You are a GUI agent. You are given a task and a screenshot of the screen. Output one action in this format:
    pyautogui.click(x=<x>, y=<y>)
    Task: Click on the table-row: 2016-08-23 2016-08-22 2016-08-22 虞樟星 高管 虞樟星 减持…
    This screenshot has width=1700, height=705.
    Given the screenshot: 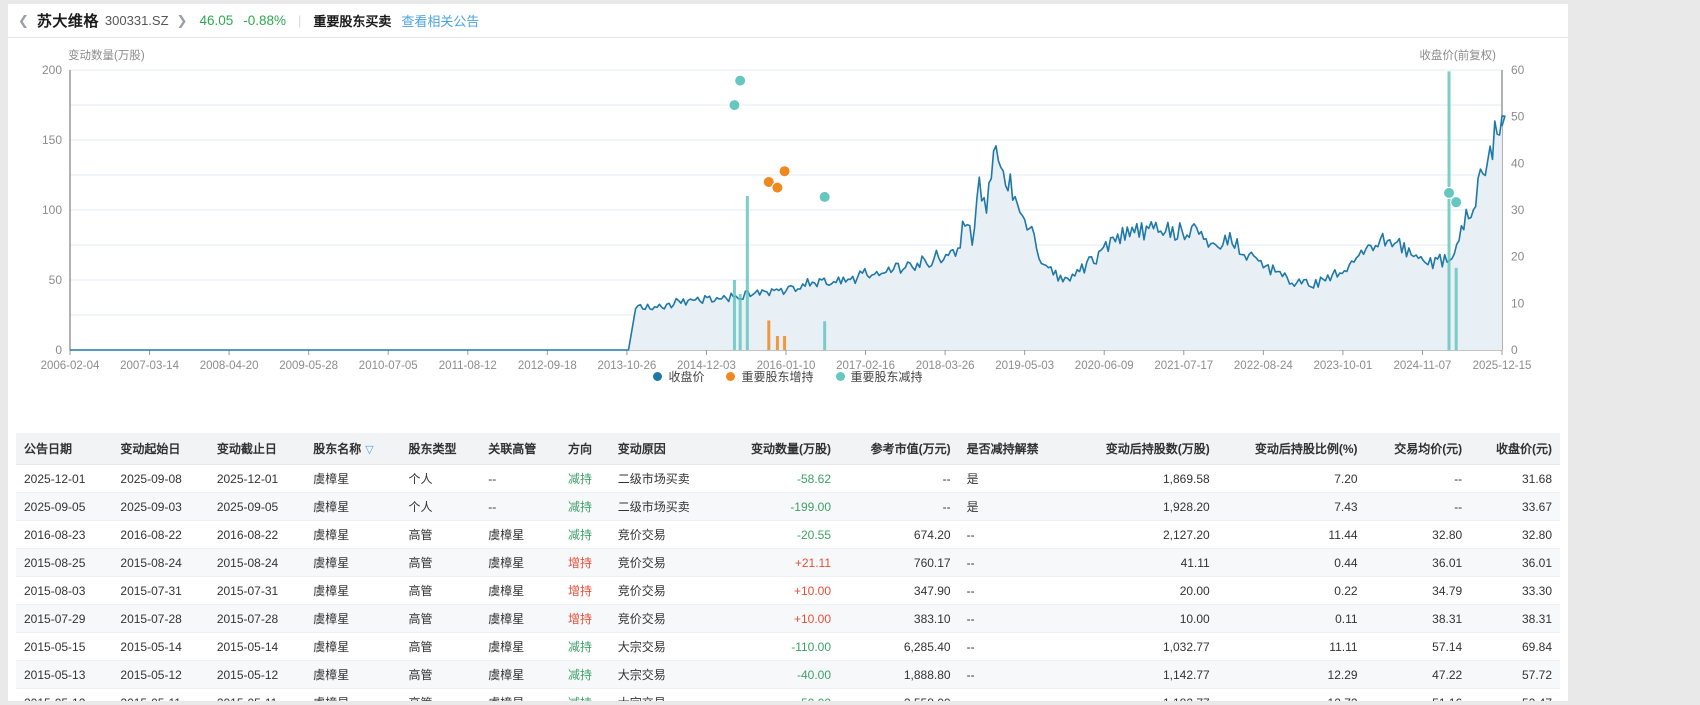 What is the action you would take?
    pyautogui.click(x=788, y=534)
    